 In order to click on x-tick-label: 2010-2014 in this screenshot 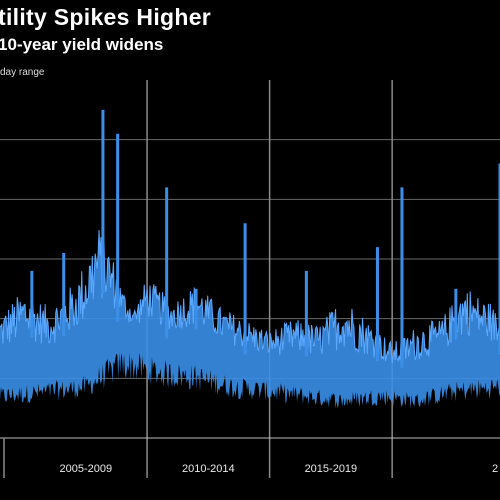, I will do `click(208, 469)`.